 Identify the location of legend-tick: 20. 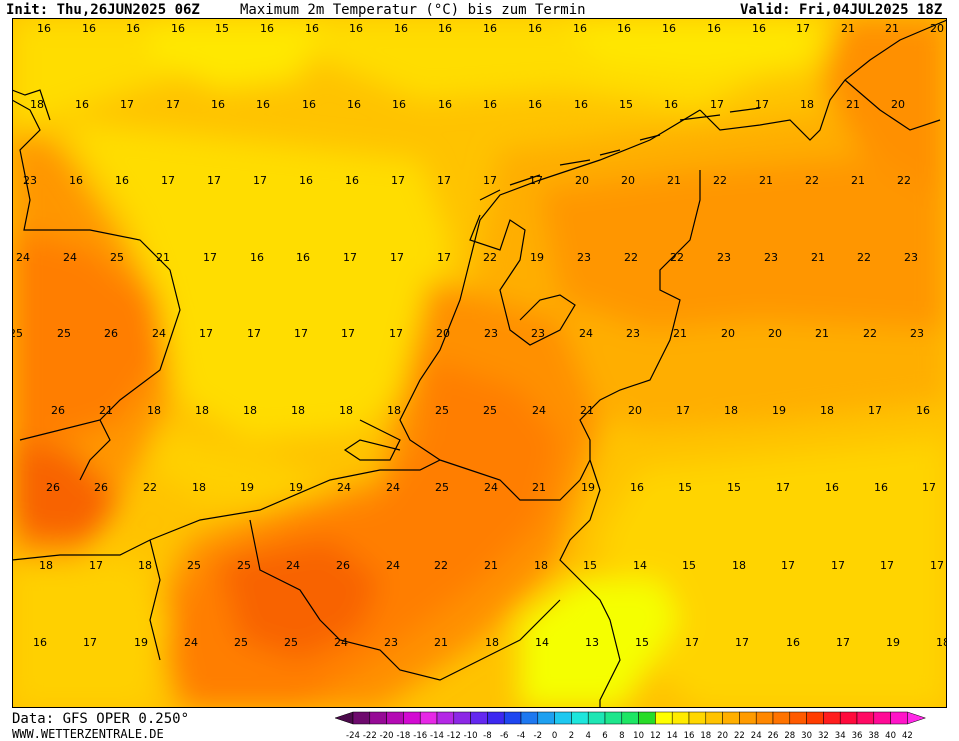
(722, 736).